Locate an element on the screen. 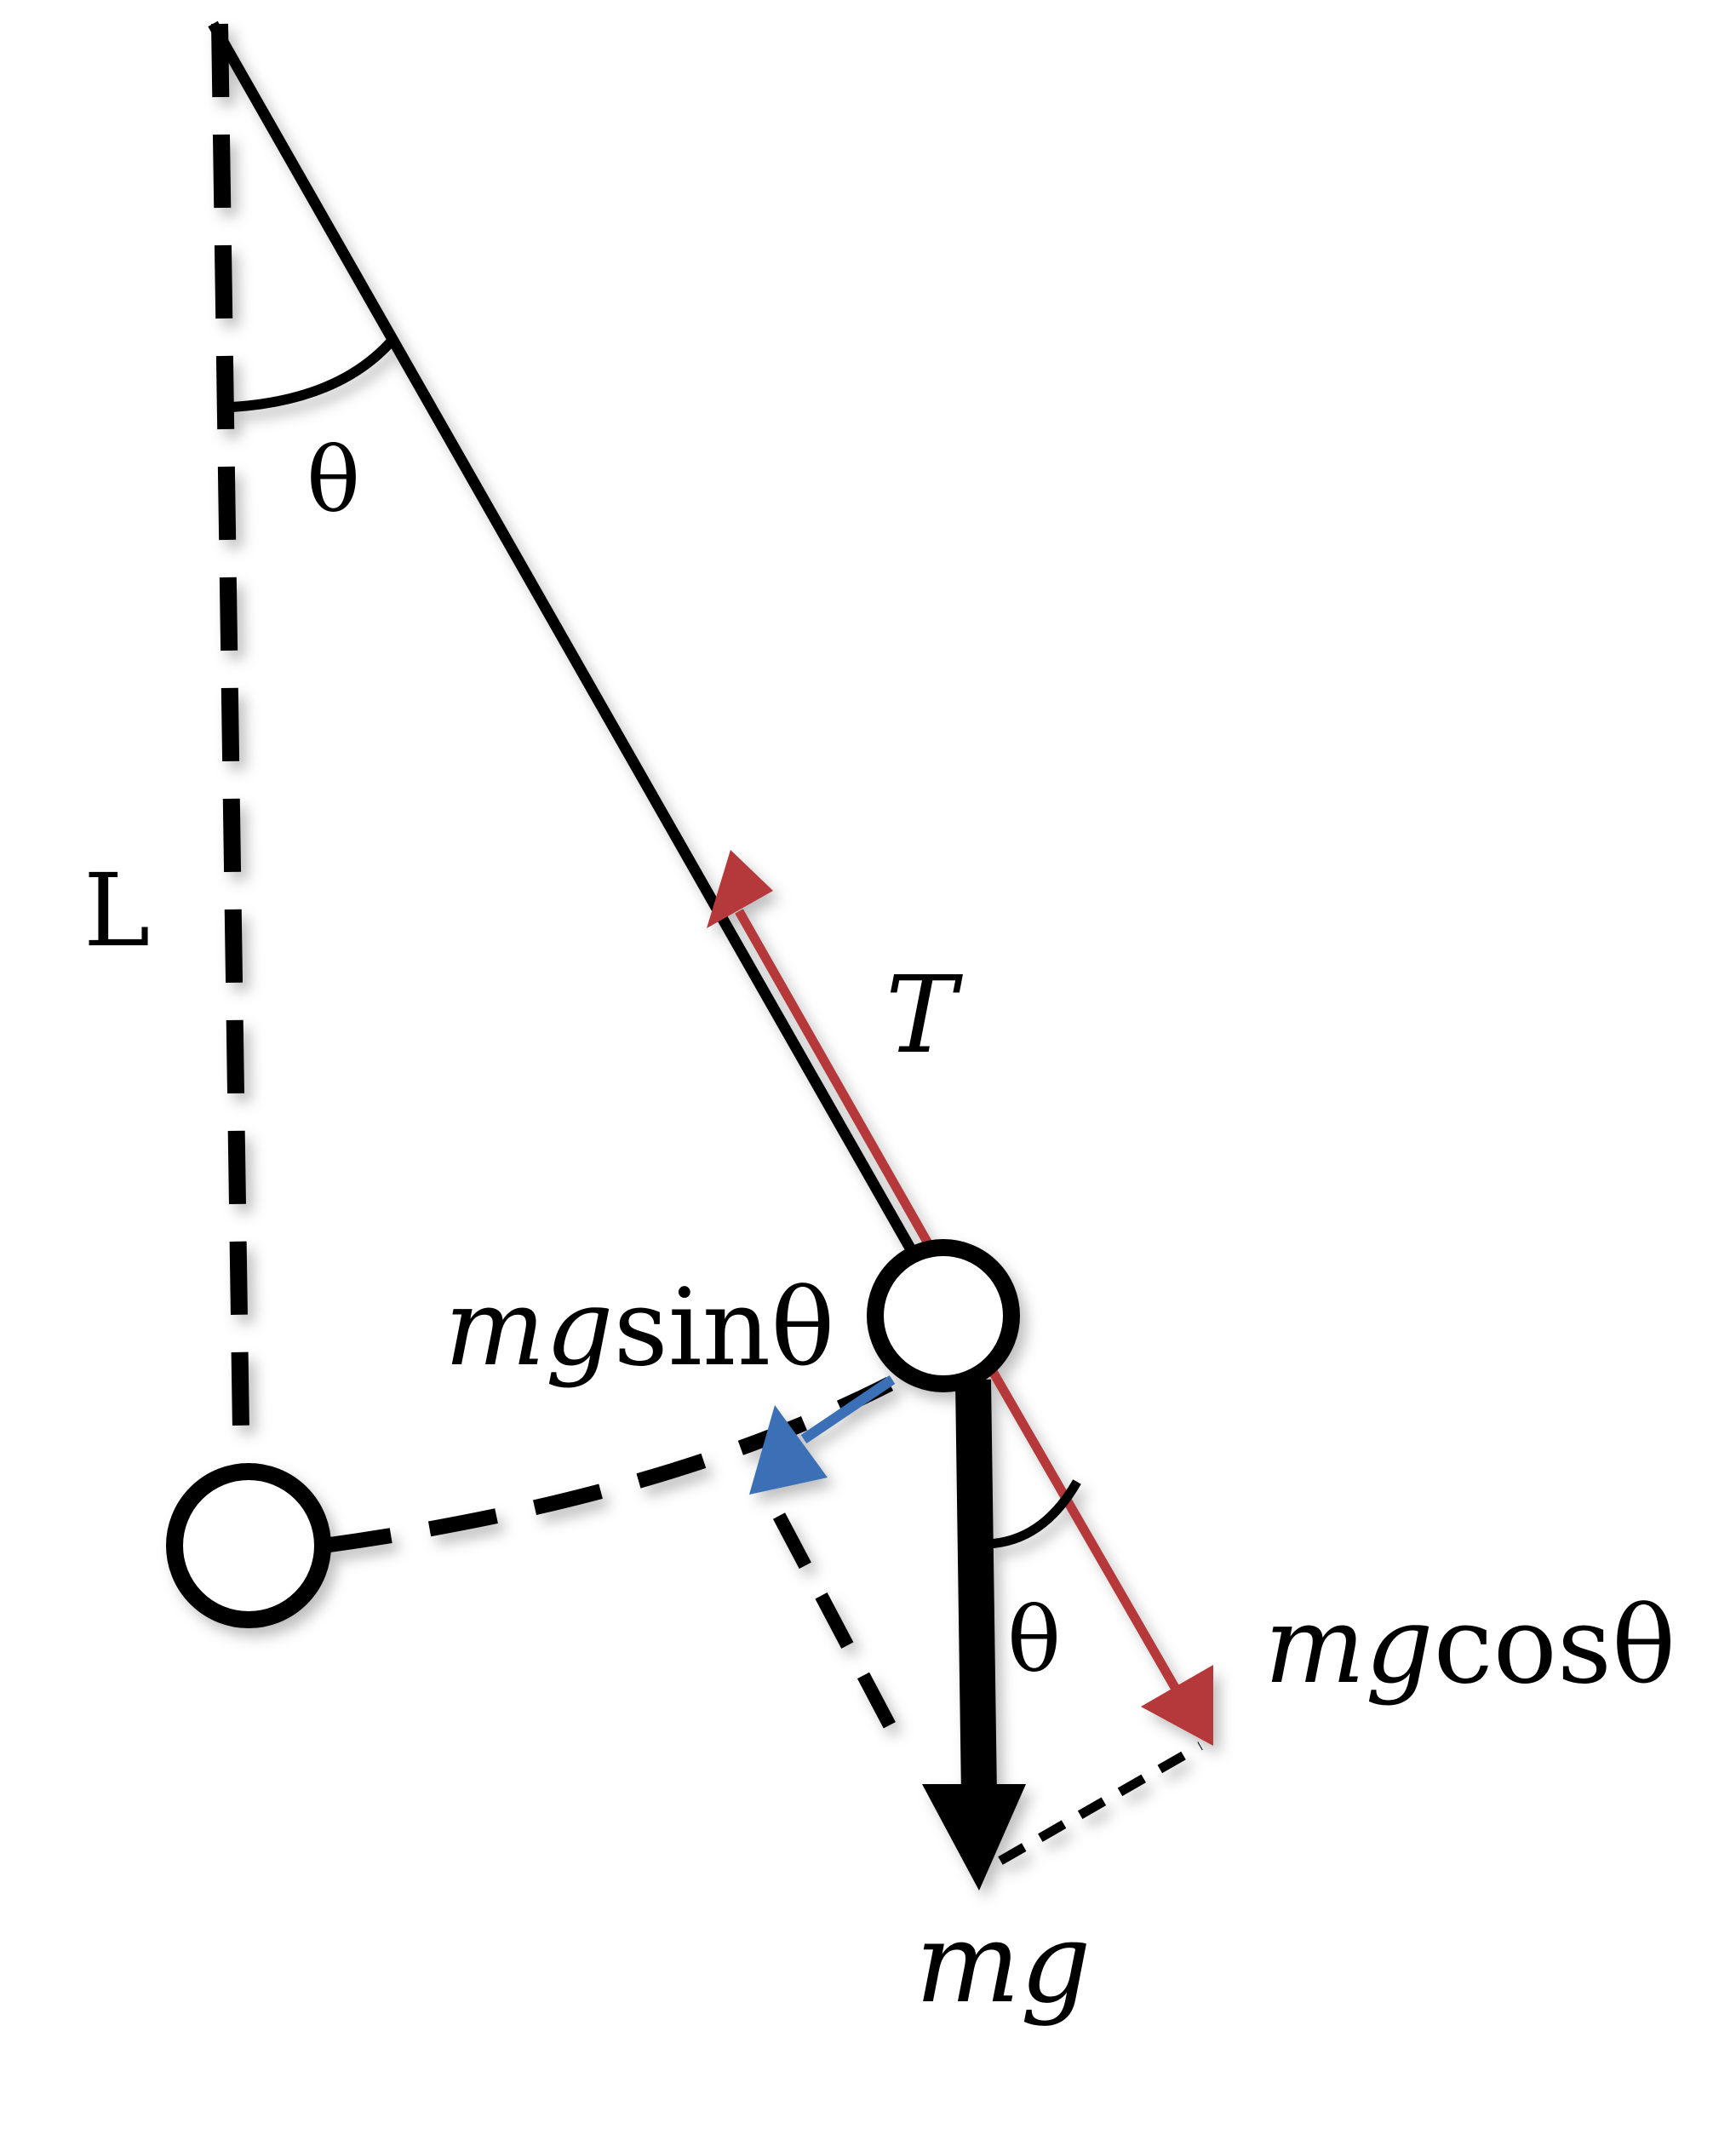  tension-arrow-shaft is located at coordinates (833, 1077).